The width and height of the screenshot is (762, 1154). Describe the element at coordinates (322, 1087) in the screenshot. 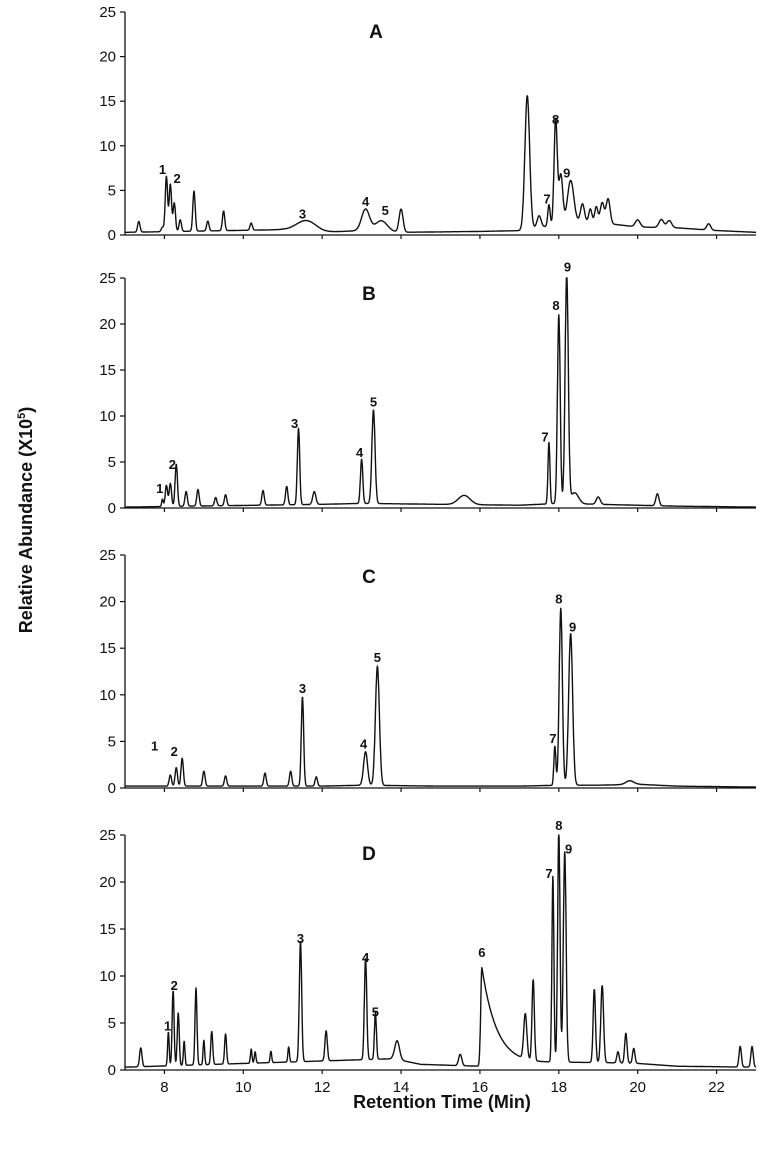

I see `x-tick-label: 12` at that location.